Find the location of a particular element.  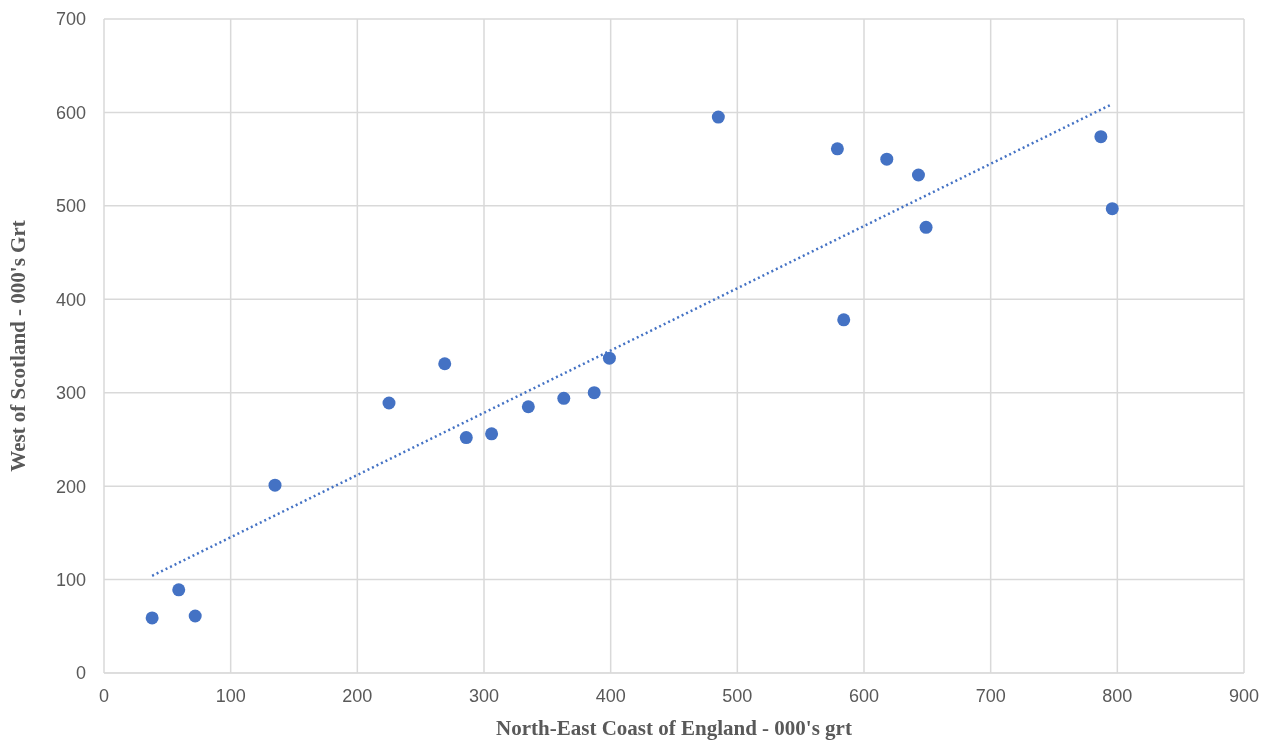

x-tick-label: 600 is located at coordinates (864, 695).